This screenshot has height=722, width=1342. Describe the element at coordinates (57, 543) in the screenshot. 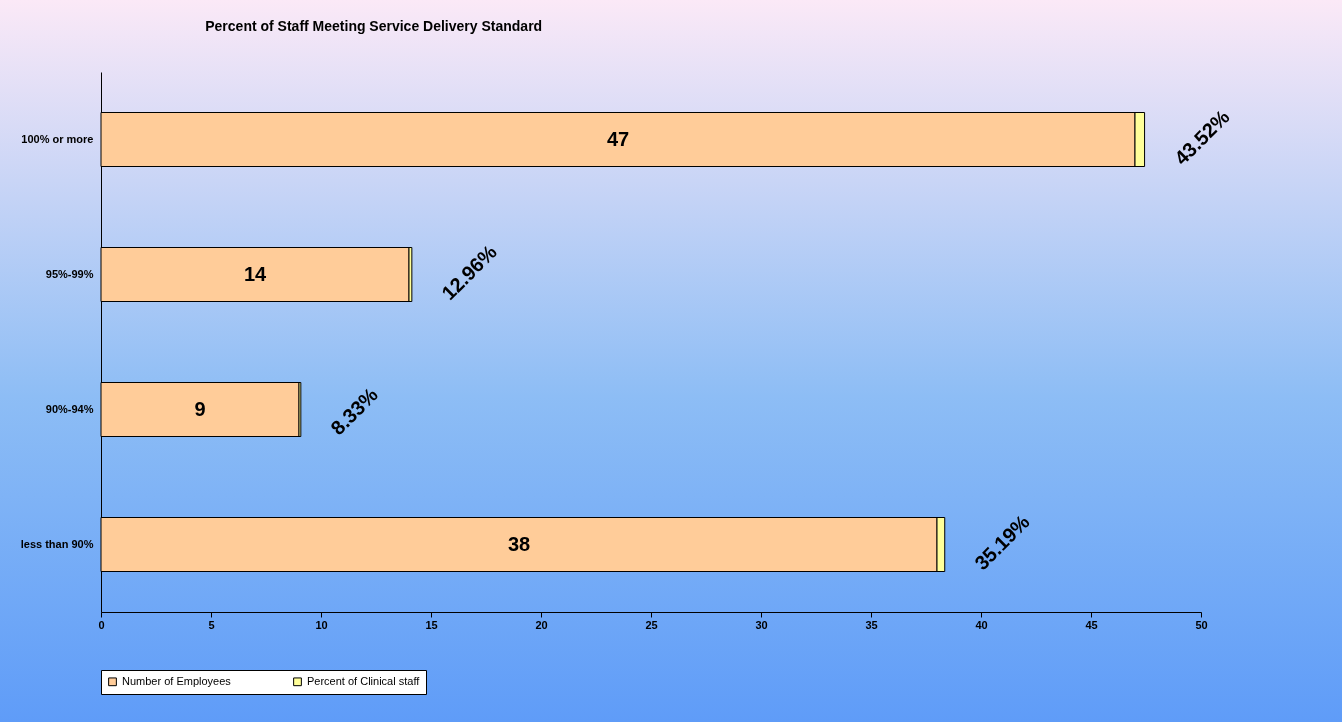

I see `y-tick-label: less than 90%` at that location.